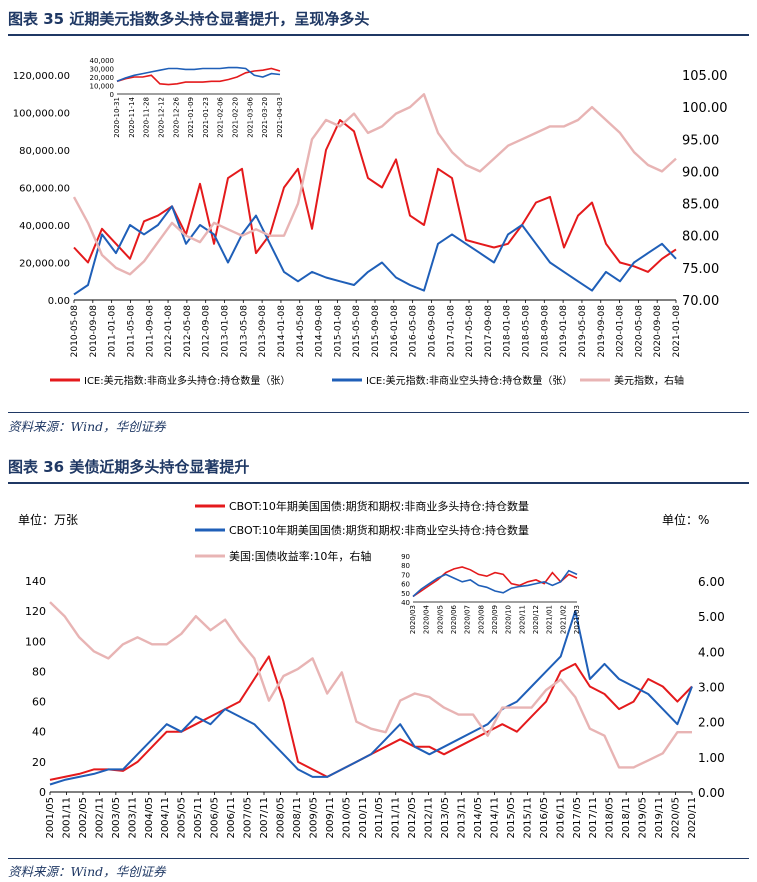 The height and width of the screenshot is (882, 757). What do you see at coordinates (191, 117) in the screenshot?
I see `inset-x-tick-label: 2021-01-09` at bounding box center [191, 117].